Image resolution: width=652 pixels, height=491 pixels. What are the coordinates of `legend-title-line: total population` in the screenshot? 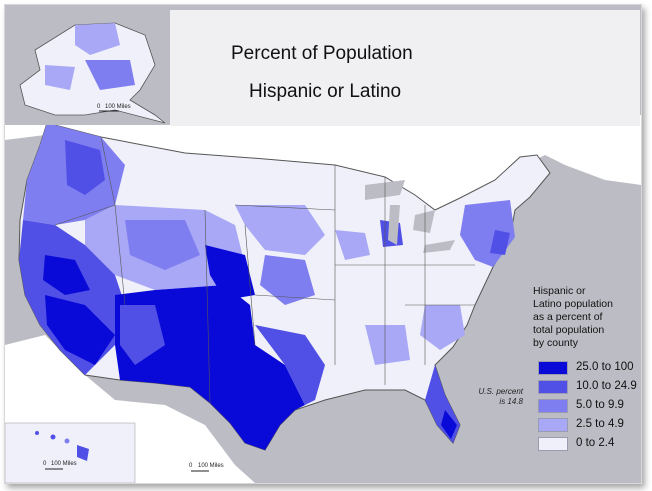 It's located at (569, 330).